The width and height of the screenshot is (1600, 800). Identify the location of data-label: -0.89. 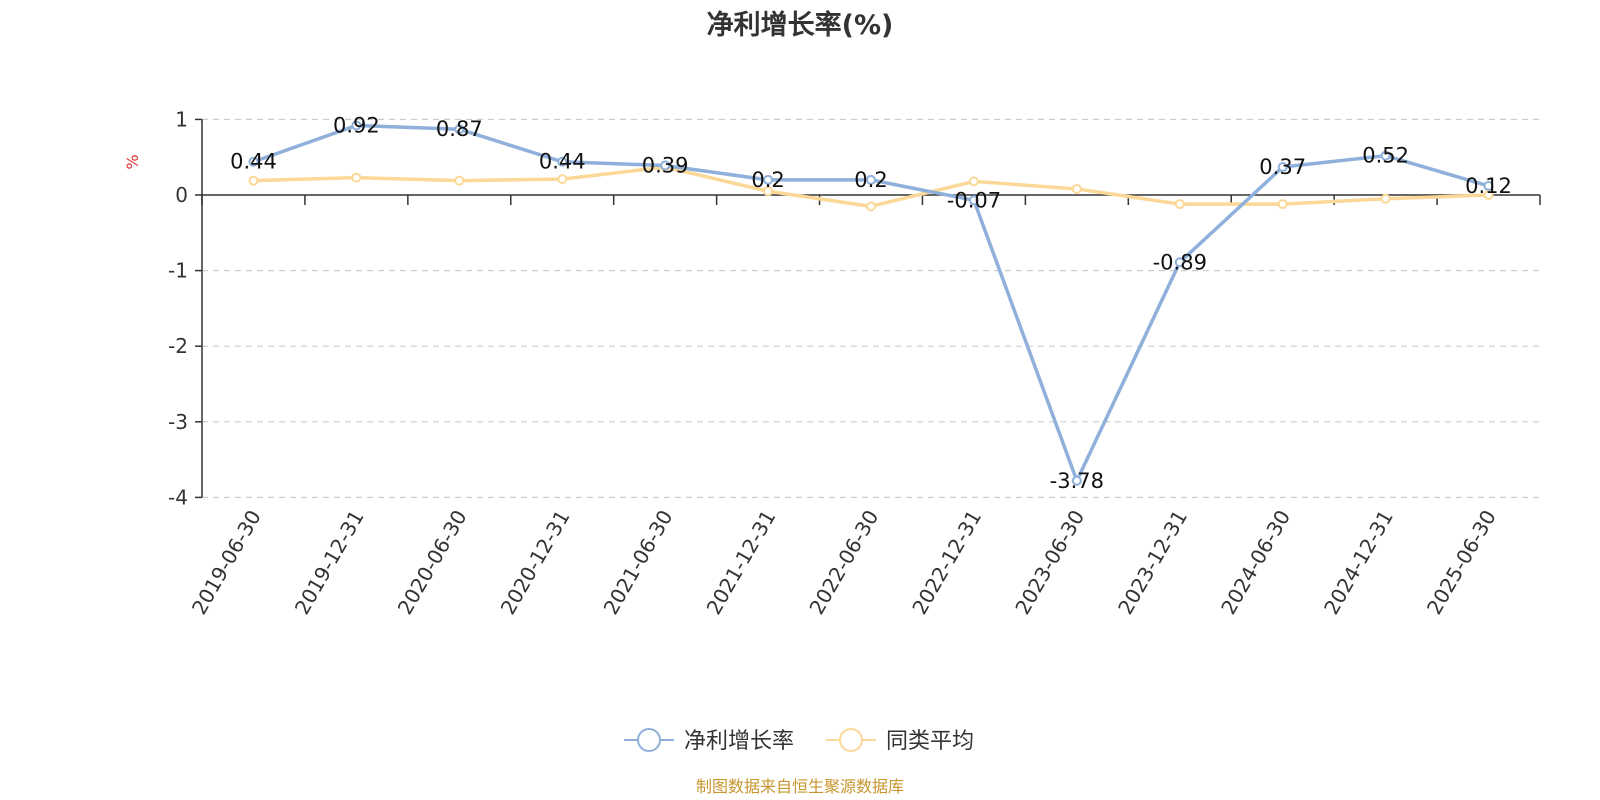
(1180, 262).